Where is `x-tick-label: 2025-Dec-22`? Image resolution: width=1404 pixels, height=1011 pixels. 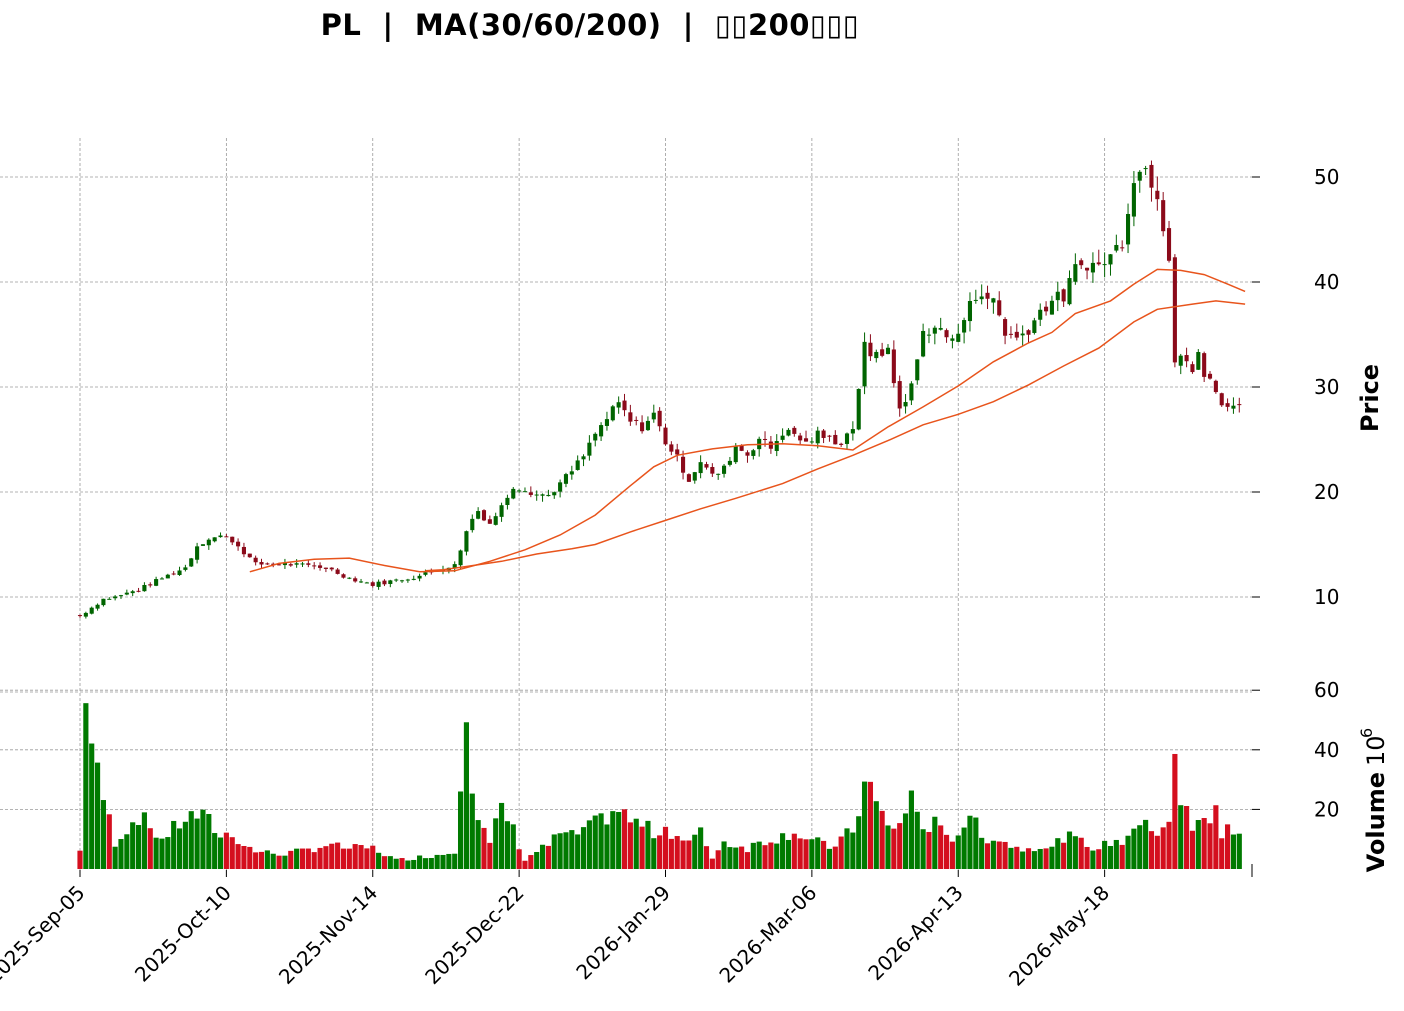
x-tick-label: 2025-Dec-22 is located at coordinates (474, 935).